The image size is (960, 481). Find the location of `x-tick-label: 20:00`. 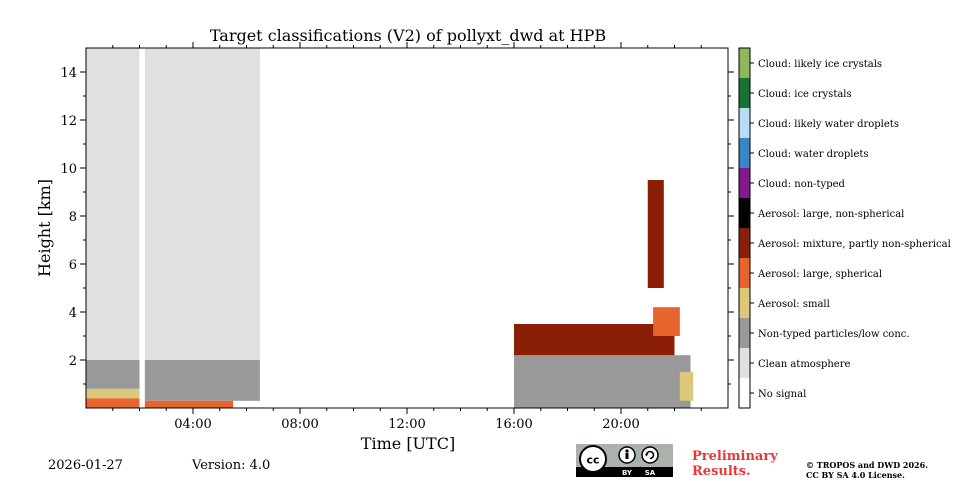

x-tick-label: 20:00 is located at coordinates (620, 424).